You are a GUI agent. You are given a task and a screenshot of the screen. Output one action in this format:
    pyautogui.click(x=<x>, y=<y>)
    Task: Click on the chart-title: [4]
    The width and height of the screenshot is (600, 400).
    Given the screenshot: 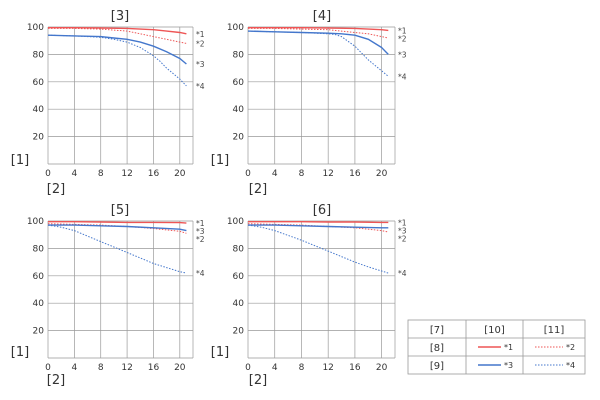 What is the action you would take?
    pyautogui.click(x=322, y=16)
    